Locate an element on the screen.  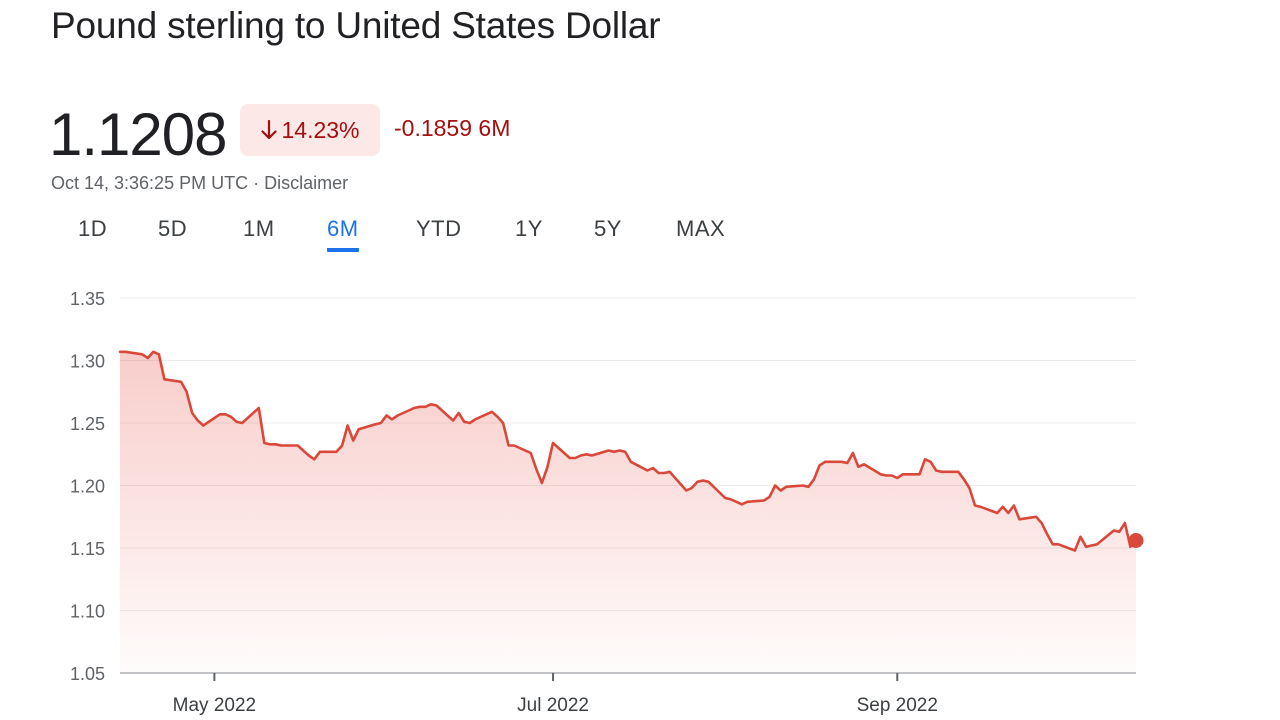
y-tick-label: 1.20 is located at coordinates (87, 487).